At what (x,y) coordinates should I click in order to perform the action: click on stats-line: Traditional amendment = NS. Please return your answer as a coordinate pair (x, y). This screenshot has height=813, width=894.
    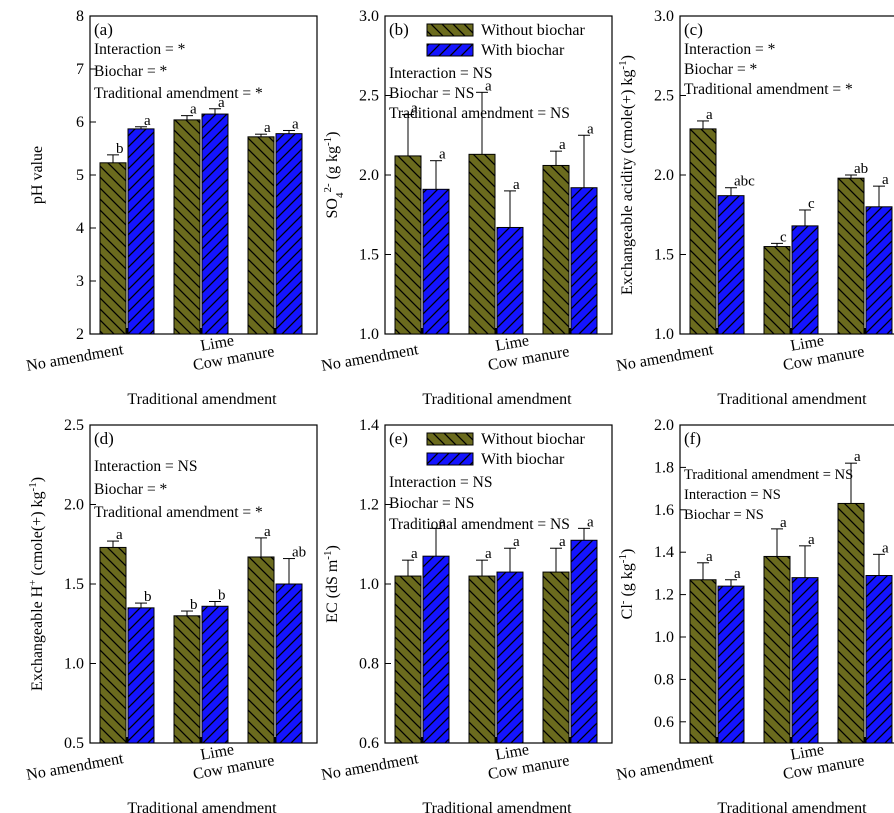
    Looking at the image, I should click on (479, 524).